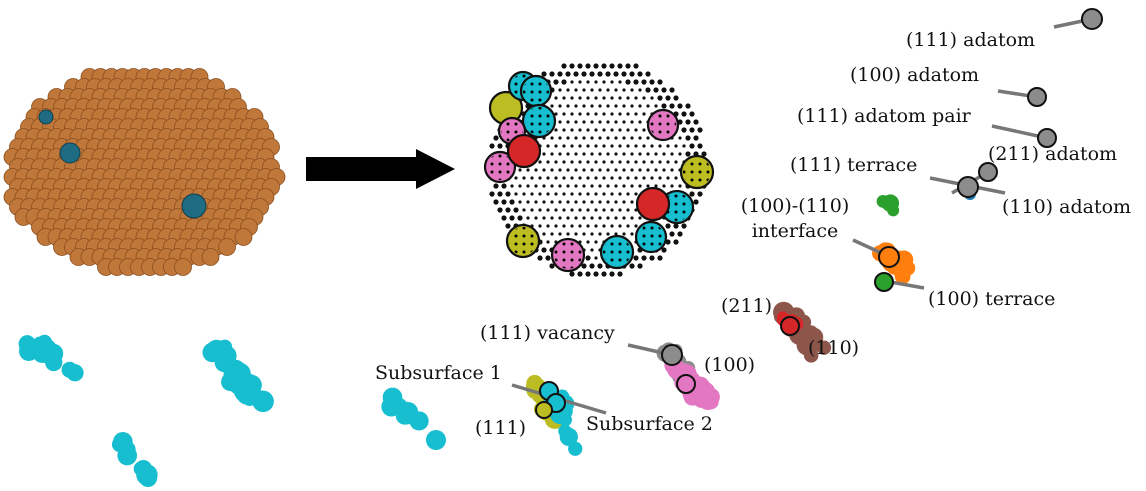 Image resolution: width=1146 pixels, height=491 pixels. I want to click on label-111-adatom: (111) adatom, so click(971, 40).